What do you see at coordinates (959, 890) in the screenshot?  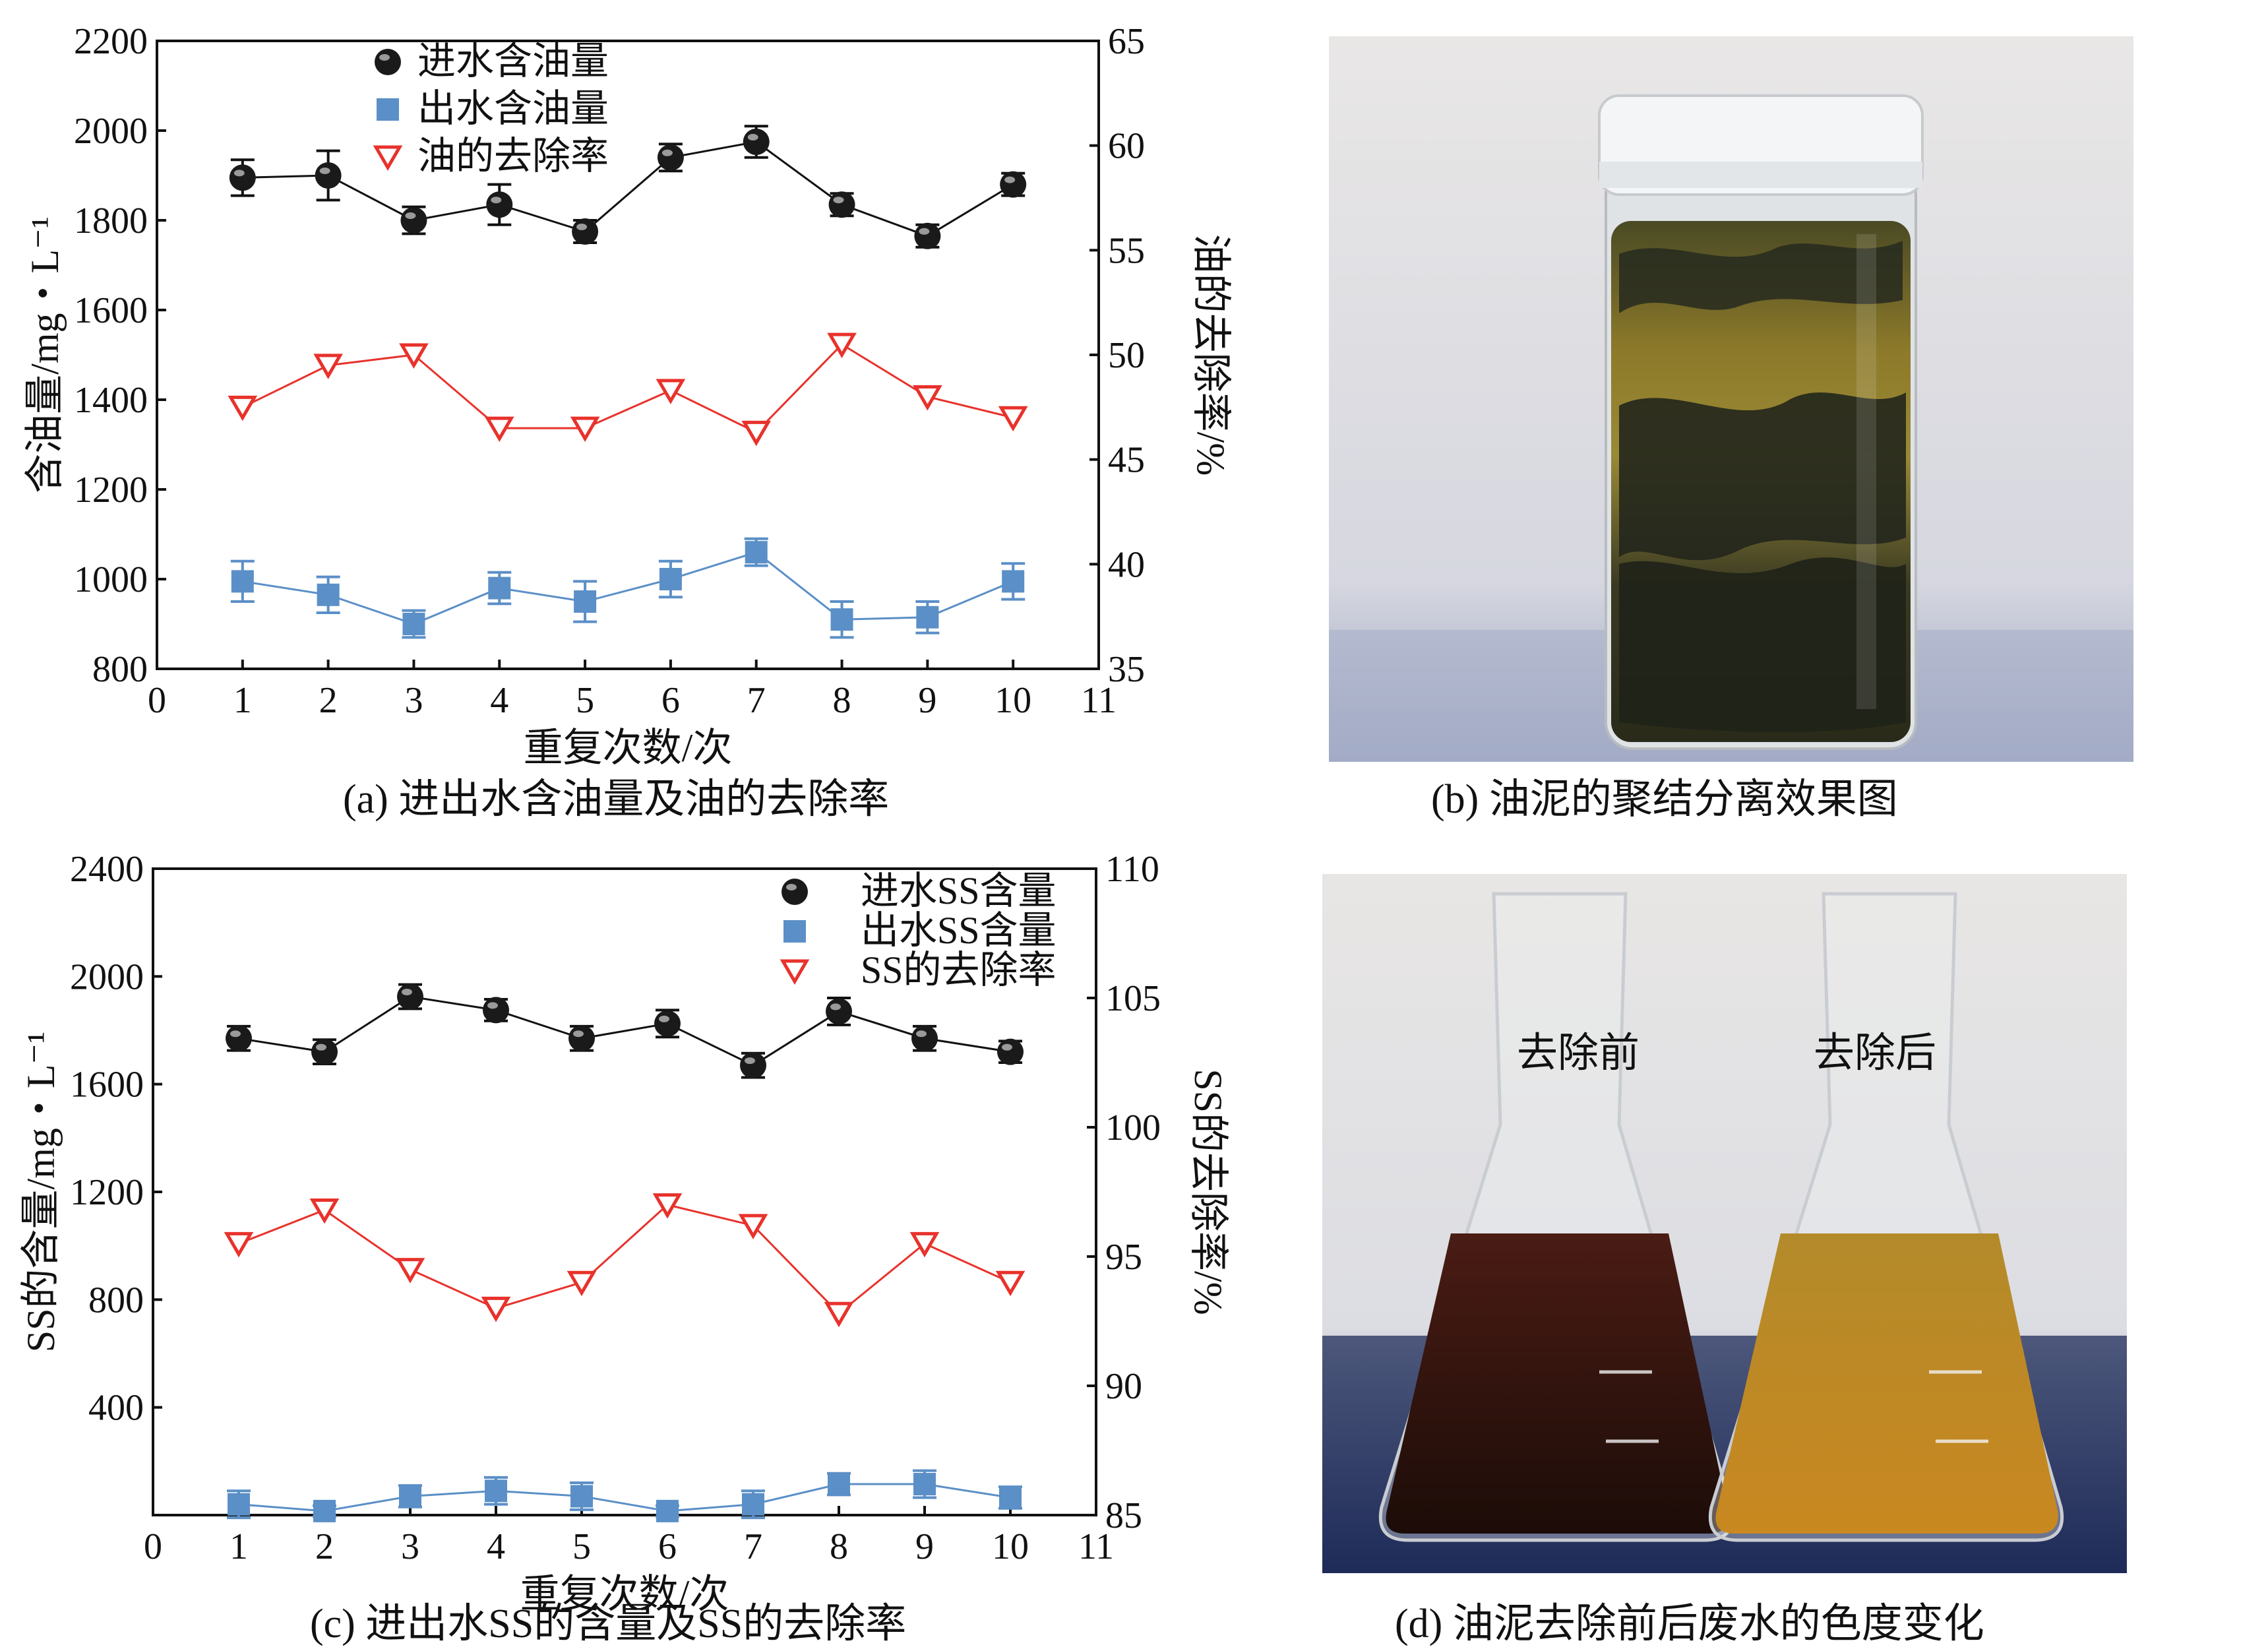 I see `legend-label: 进水SS含量` at bounding box center [959, 890].